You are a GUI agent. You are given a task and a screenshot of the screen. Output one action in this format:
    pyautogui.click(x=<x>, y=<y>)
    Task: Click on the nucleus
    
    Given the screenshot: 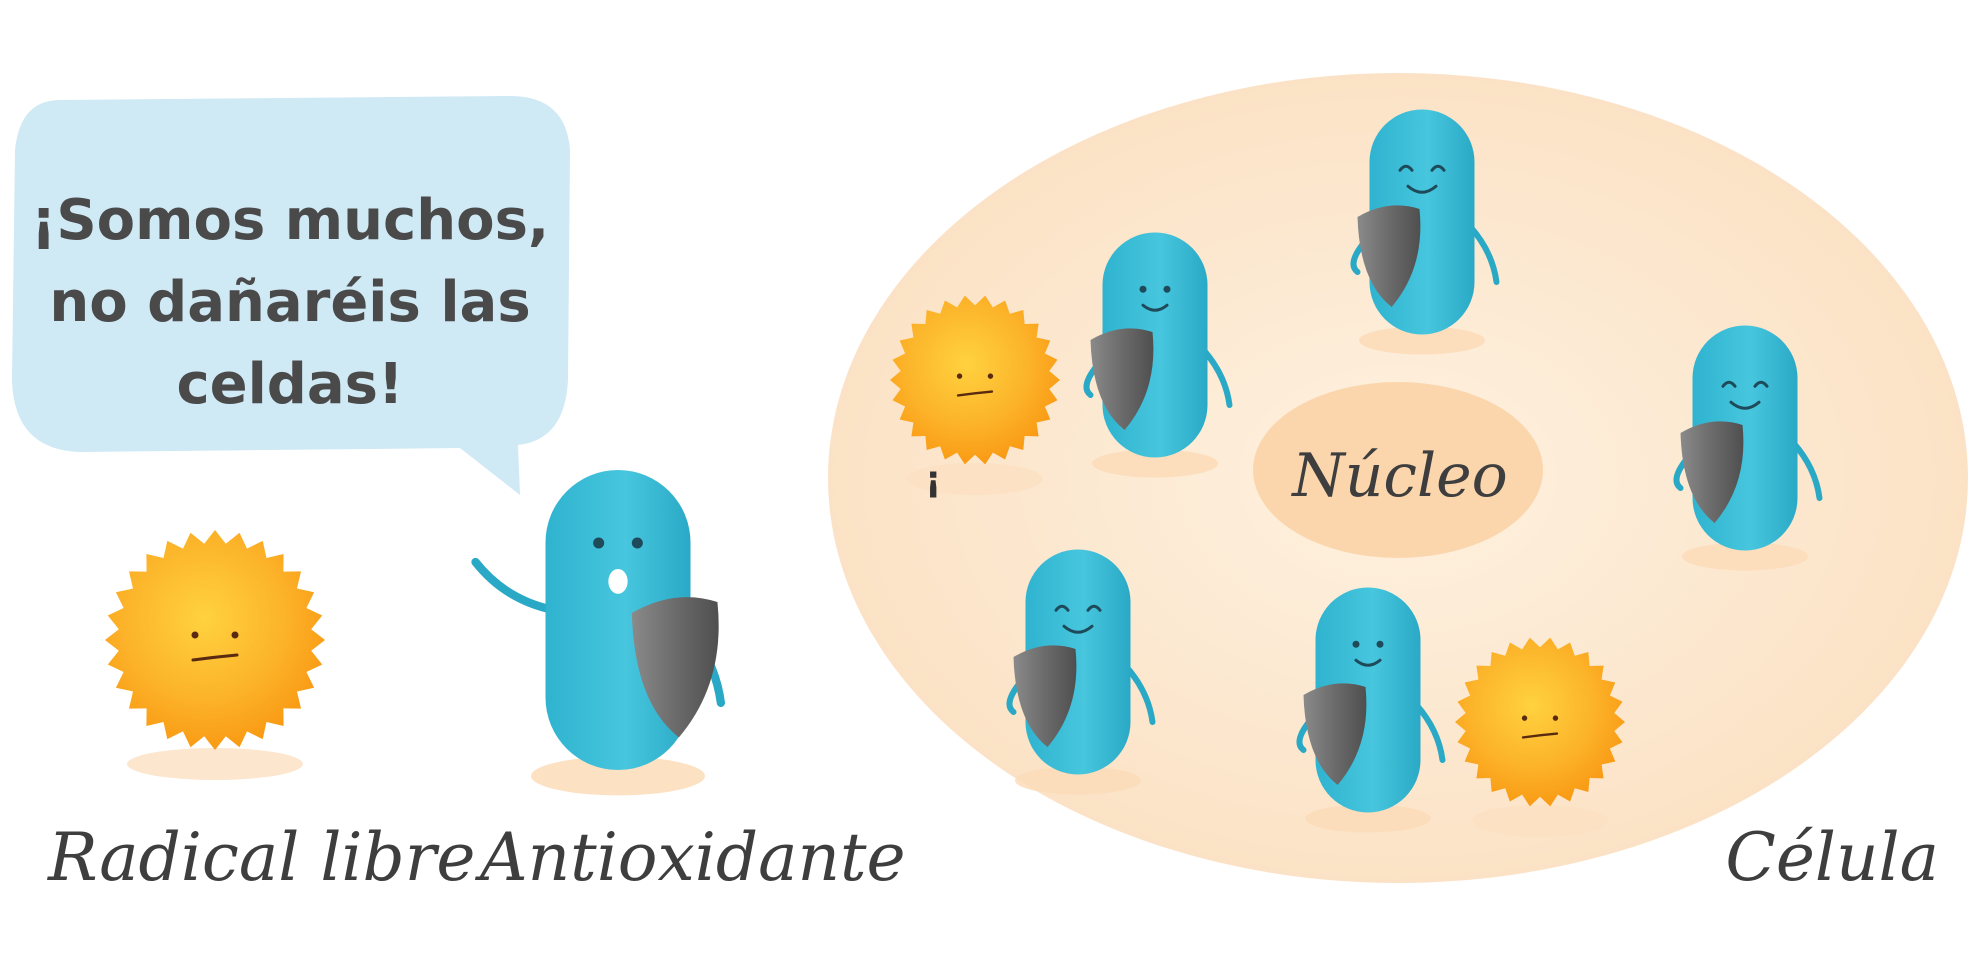 What is the action you would take?
    pyautogui.click(x=1398, y=470)
    